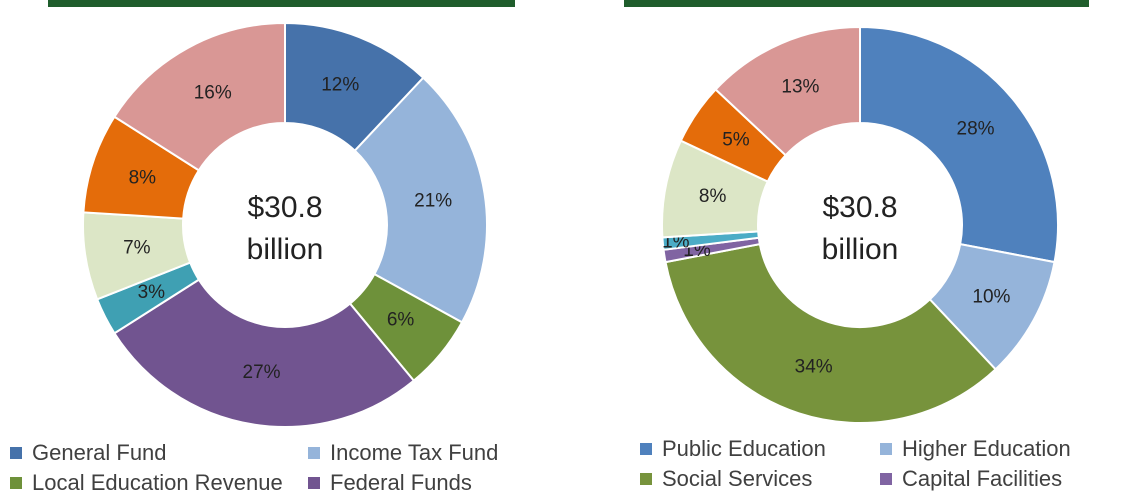 The image size is (1140, 500). I want to click on chart0-center-label-0: $30.8, so click(284, 207).